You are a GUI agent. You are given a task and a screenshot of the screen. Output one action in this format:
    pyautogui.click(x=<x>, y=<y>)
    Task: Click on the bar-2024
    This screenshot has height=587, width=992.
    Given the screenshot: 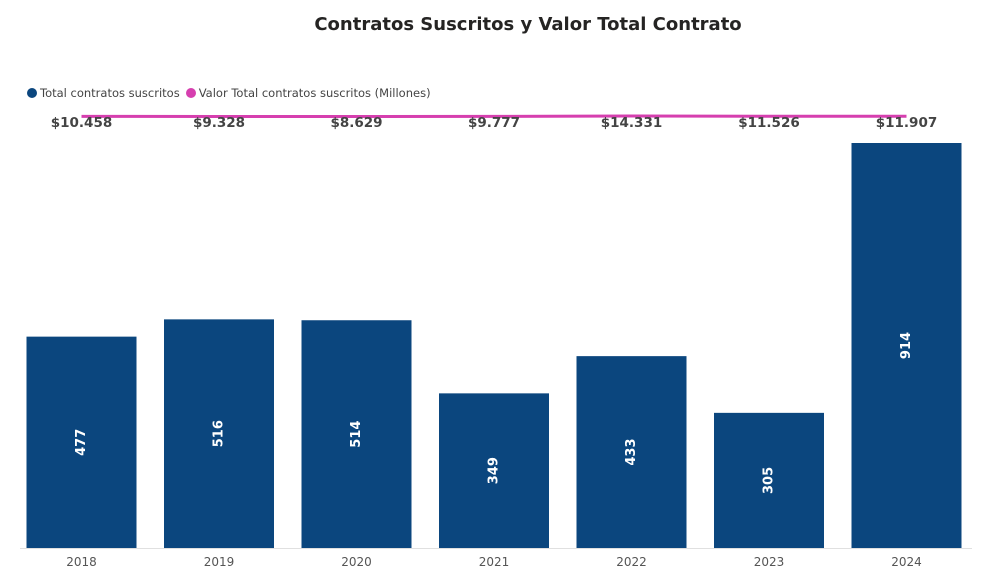 What is the action you would take?
    pyautogui.click(x=906, y=345)
    